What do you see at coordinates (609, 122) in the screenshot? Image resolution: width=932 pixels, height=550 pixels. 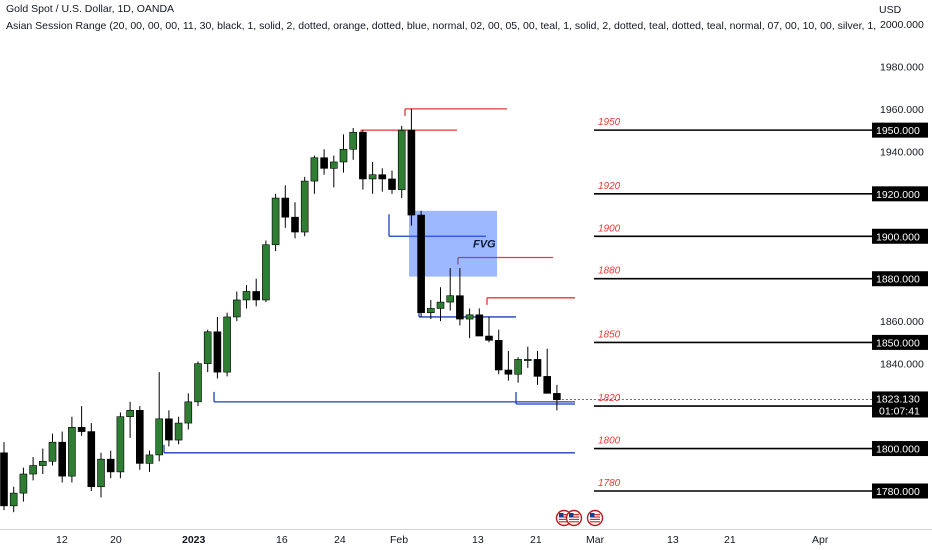 I see `price-level-label: 1950` at bounding box center [609, 122].